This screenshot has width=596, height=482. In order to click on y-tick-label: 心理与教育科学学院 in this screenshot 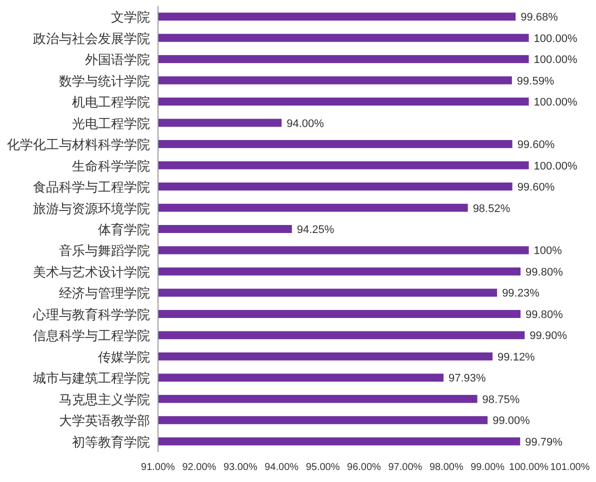, I will do `click(91, 314)`.